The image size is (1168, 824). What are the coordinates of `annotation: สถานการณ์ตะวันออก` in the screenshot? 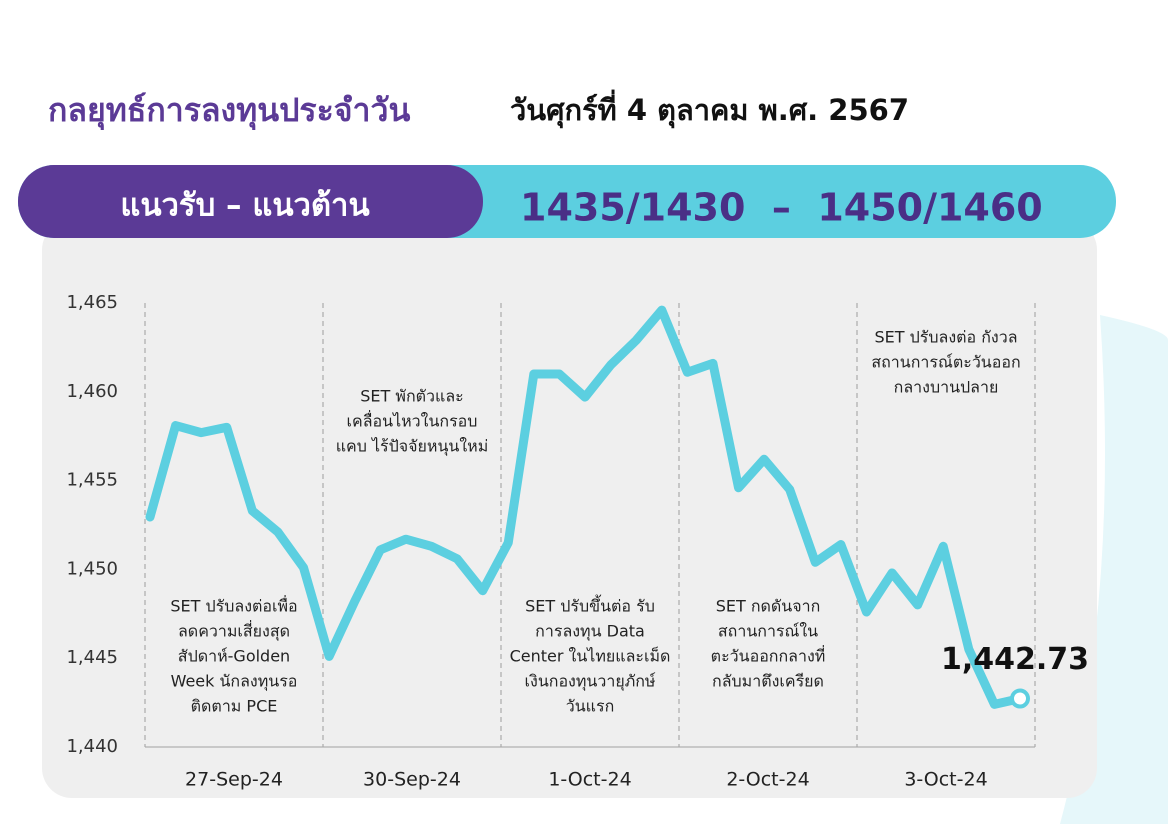 It's located at (945, 362).